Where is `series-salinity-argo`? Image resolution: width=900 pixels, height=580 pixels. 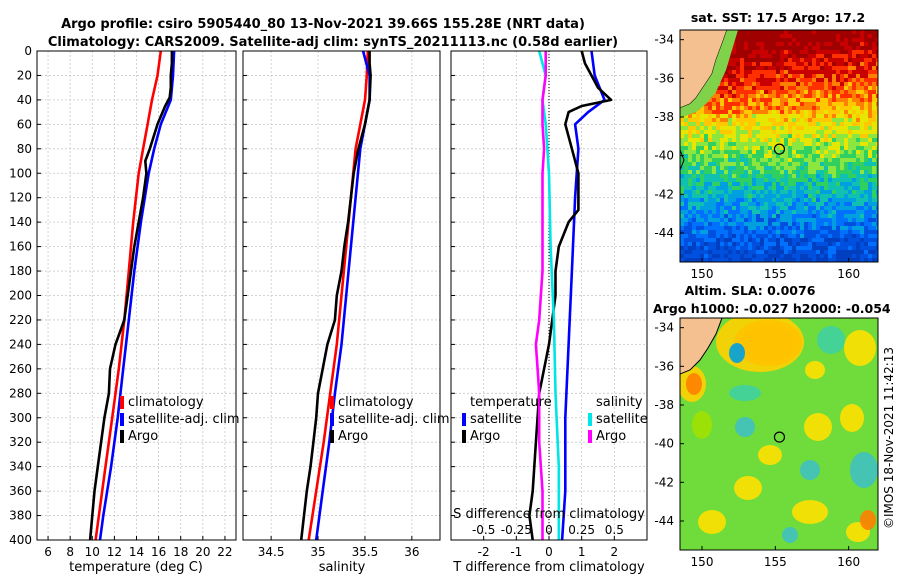
series-salinity-argo is located at coordinates (541, 295).